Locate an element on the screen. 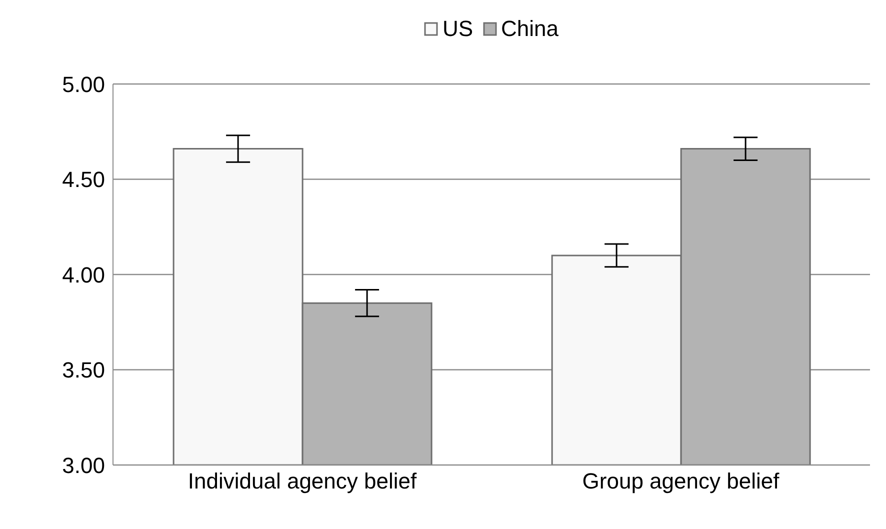 The image size is (886, 529). y-tick-label: 4.50 is located at coordinates (83, 179).